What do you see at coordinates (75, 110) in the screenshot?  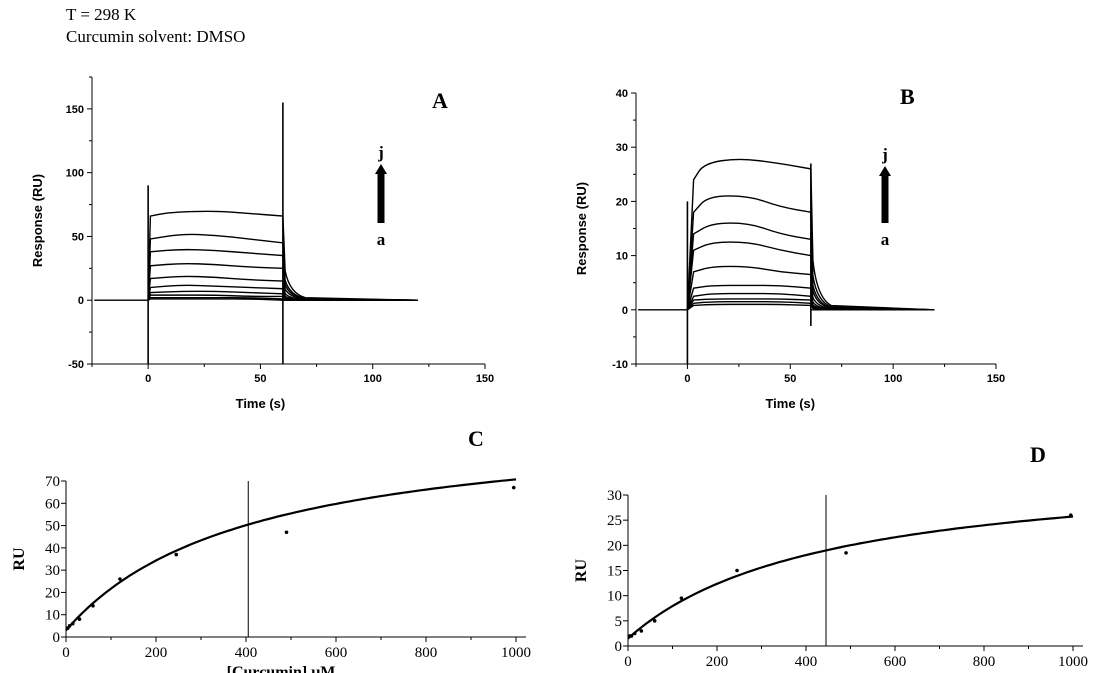 I see `y-tick-label: 150` at bounding box center [75, 110].